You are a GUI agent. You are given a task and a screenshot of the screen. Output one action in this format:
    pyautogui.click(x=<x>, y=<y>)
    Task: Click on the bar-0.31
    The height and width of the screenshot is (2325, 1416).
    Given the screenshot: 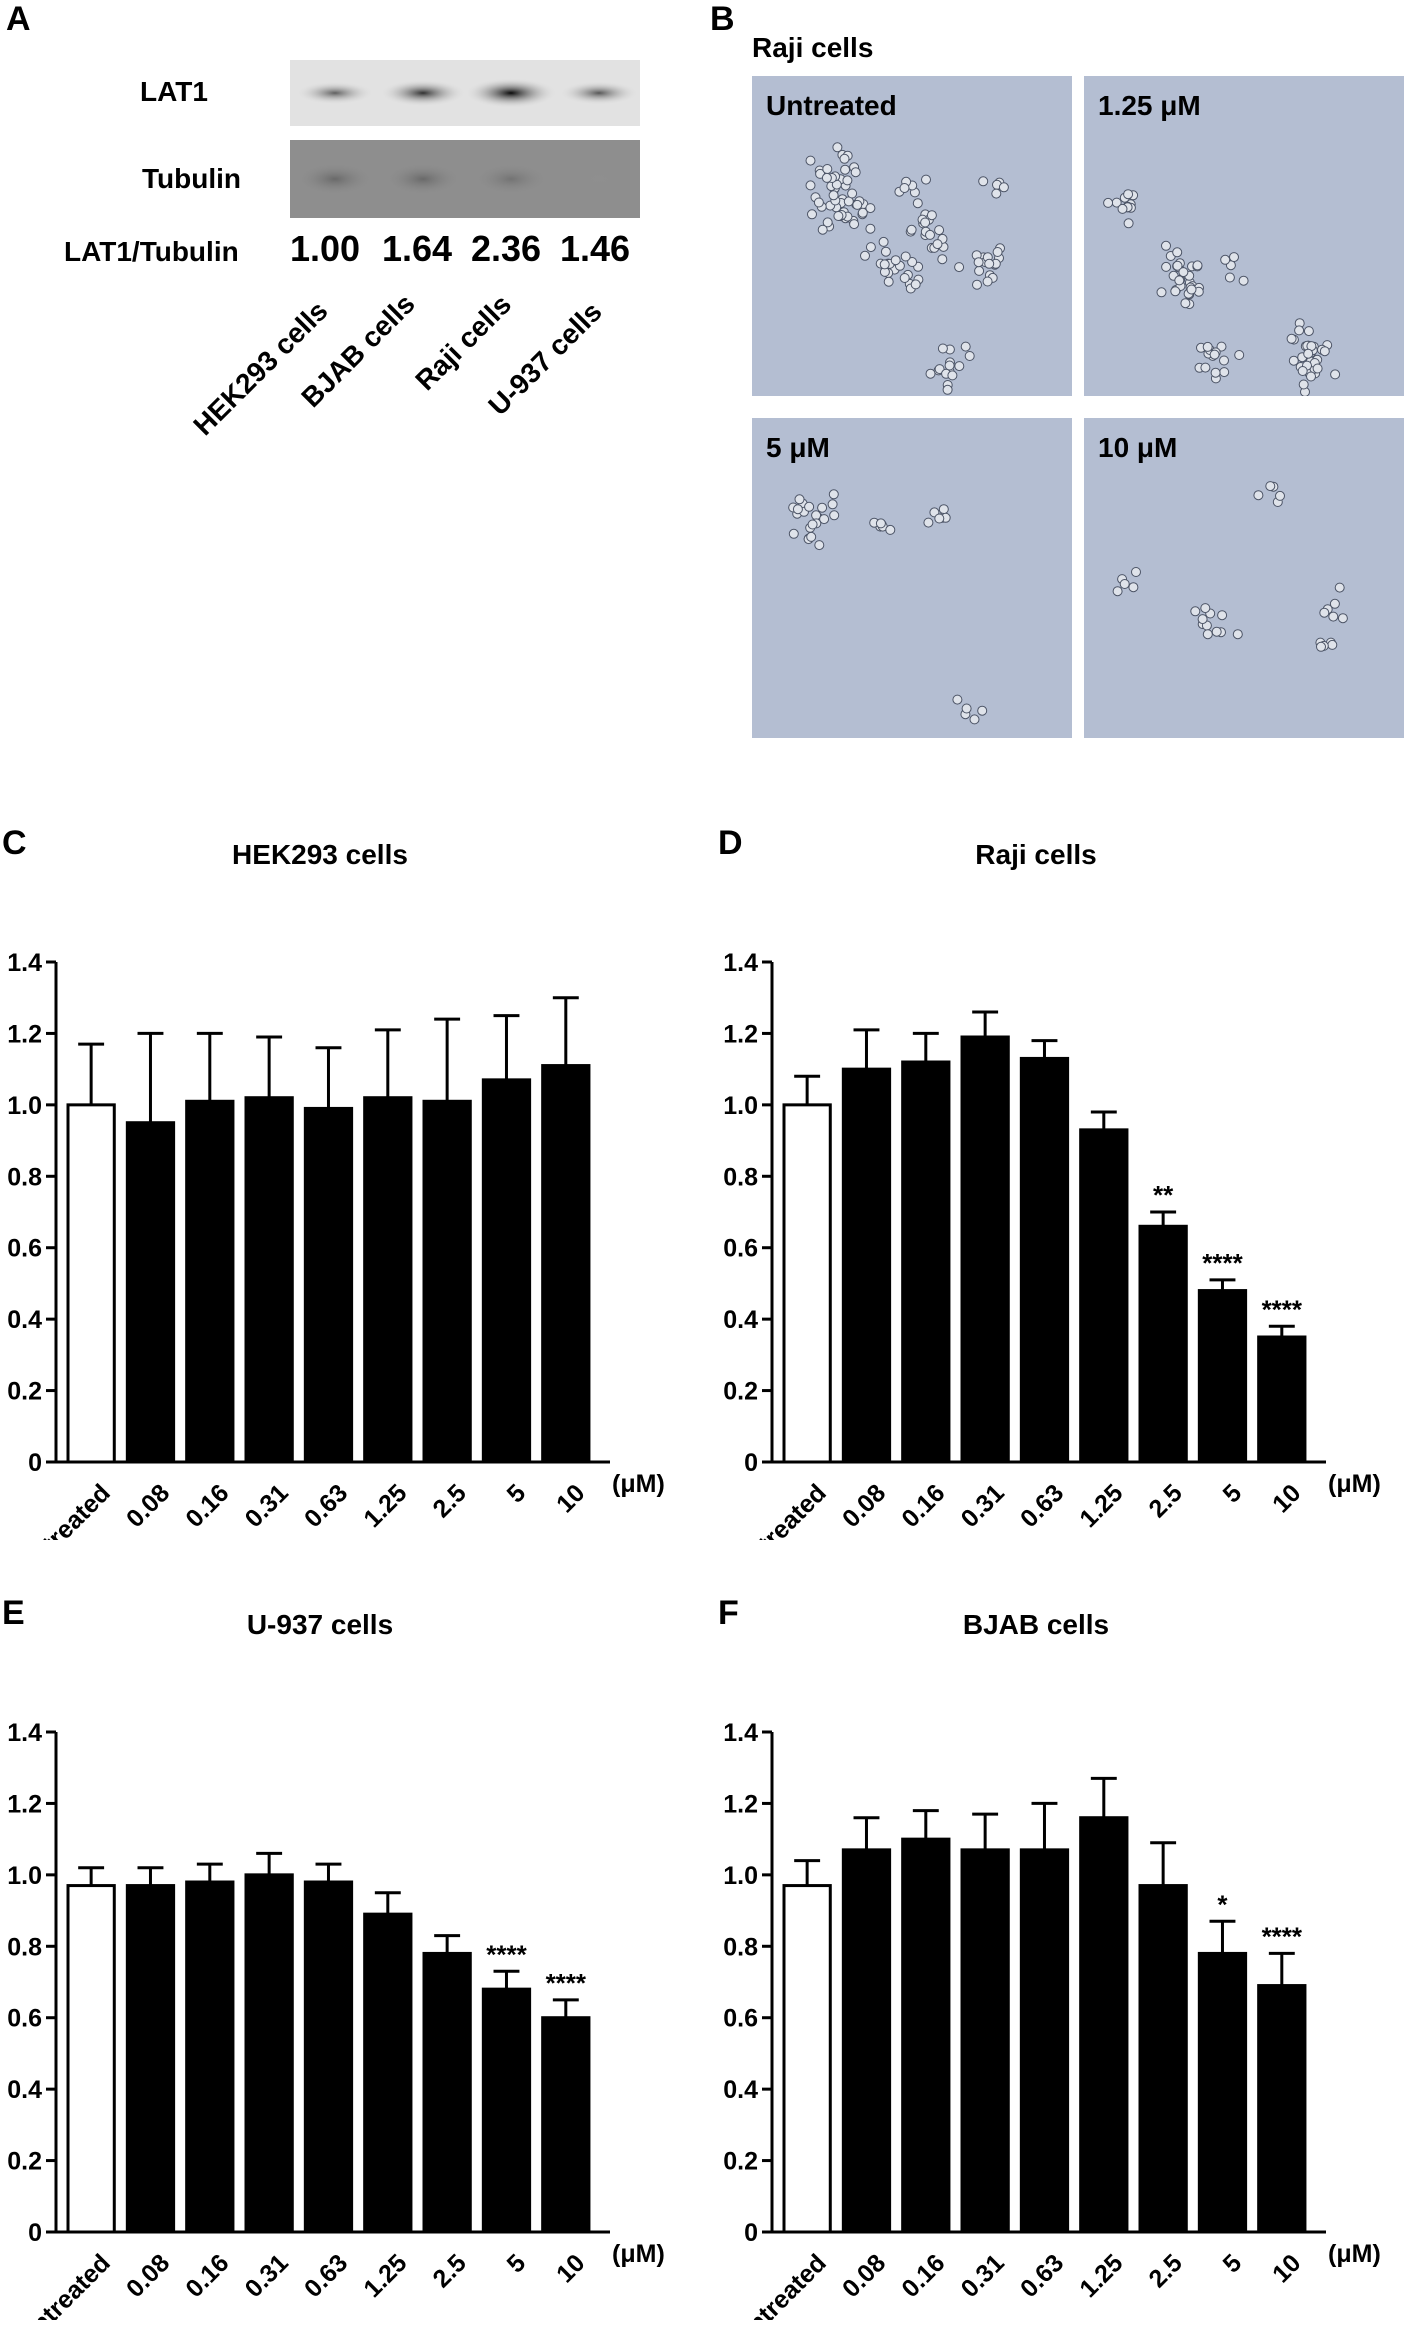 What is the action you would take?
    pyautogui.click(x=985, y=1249)
    